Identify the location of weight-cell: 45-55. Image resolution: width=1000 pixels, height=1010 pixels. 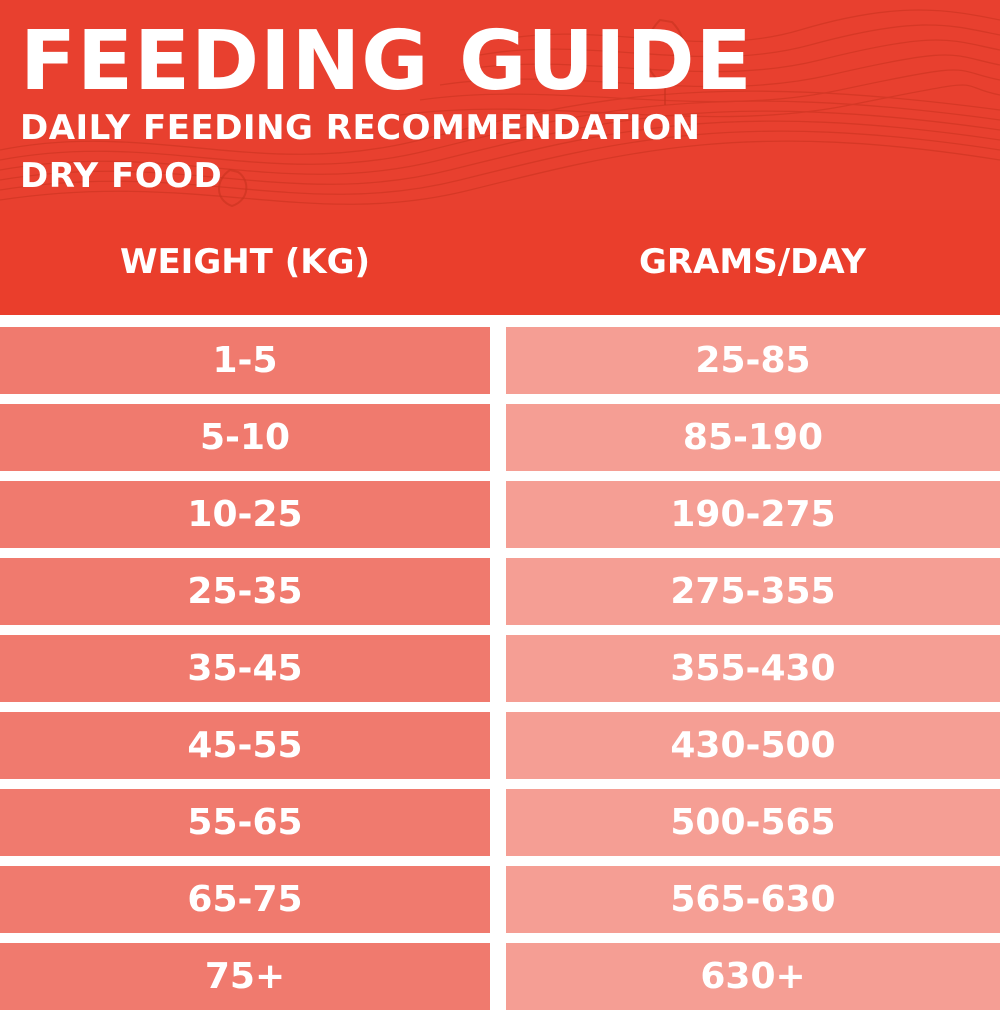
(245, 745).